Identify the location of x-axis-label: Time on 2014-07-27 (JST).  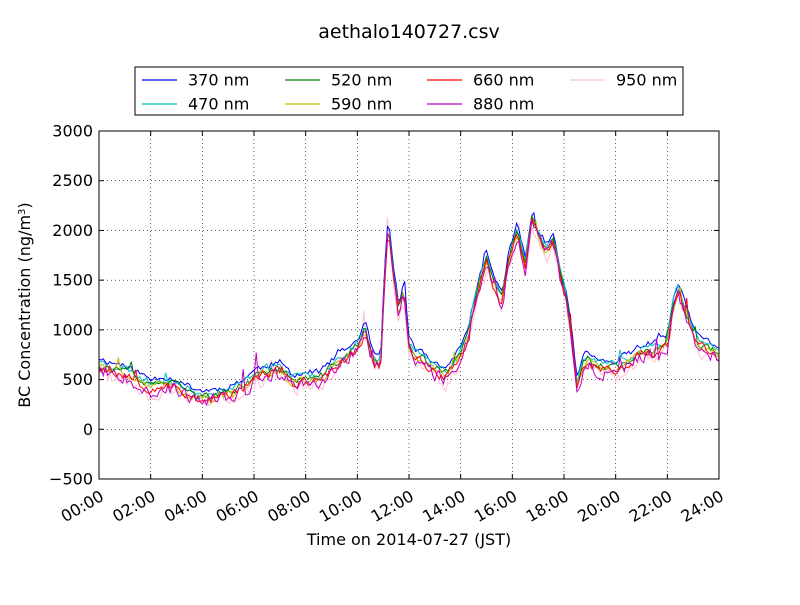
(408, 539).